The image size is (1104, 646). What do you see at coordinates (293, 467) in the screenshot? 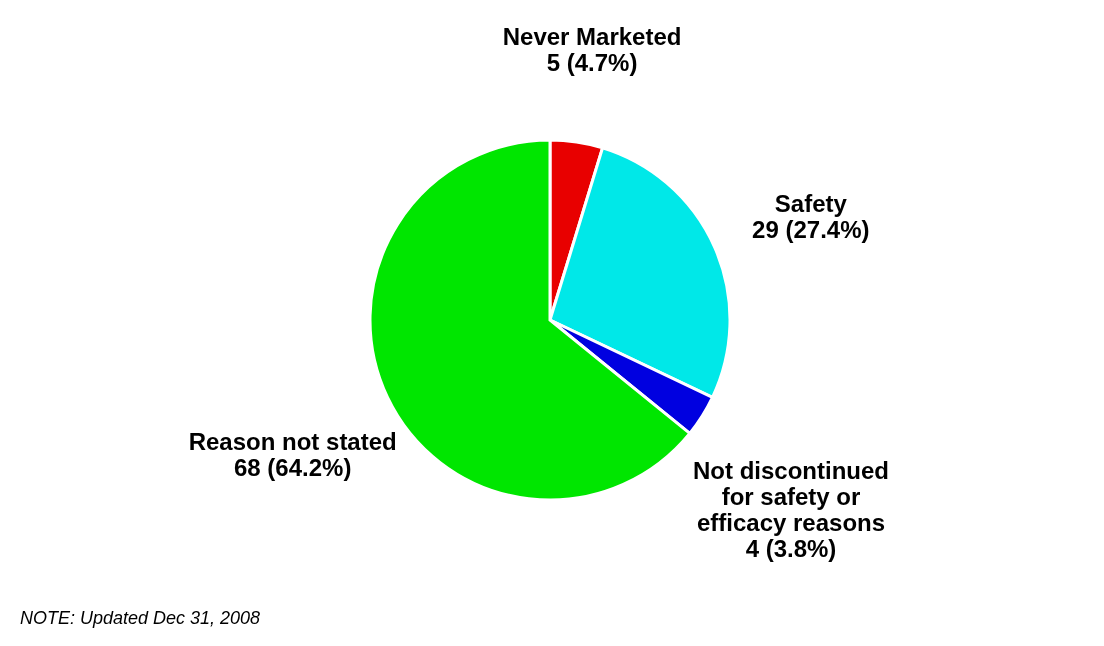
I see `data-label: 68 (64.2%)` at bounding box center [293, 467].